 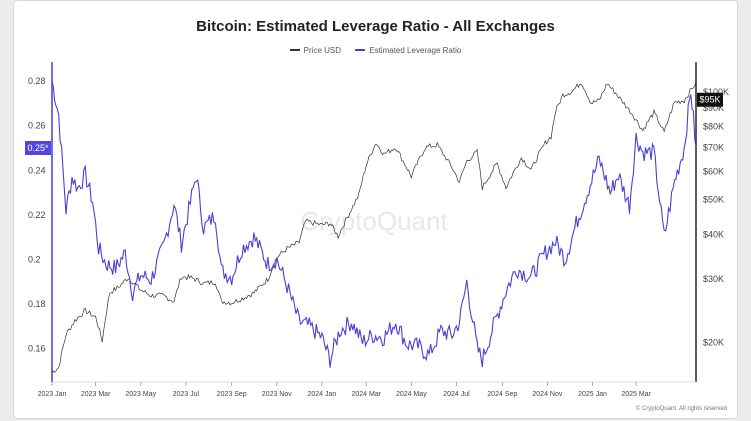 I want to click on y-right-tick-label: $70K, so click(x=713, y=147).